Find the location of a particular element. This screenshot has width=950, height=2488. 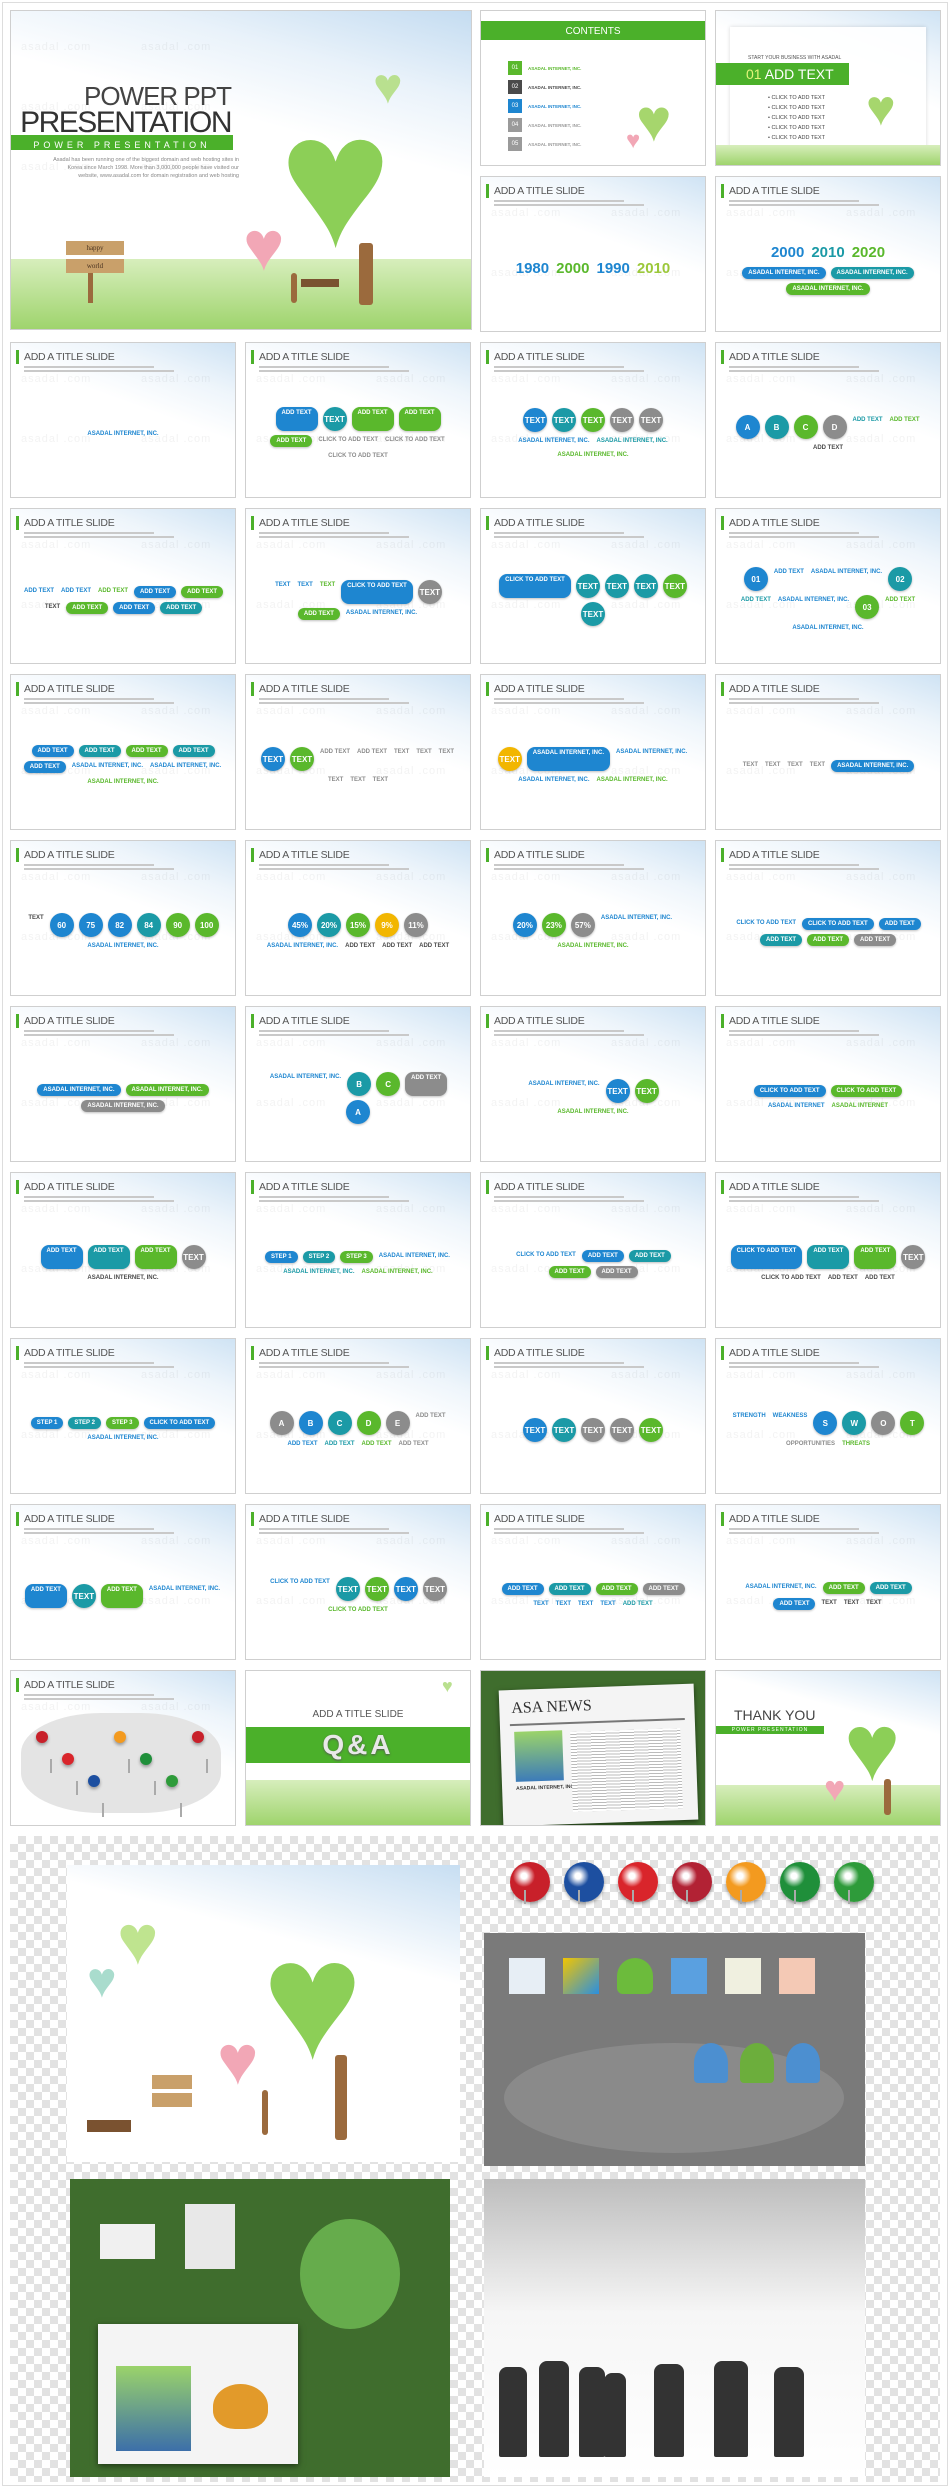

slide-diagram: CLICK TO ADD TEXT TEXT TEXT TEXT TEXT TEXT is located at coordinates (593, 600).